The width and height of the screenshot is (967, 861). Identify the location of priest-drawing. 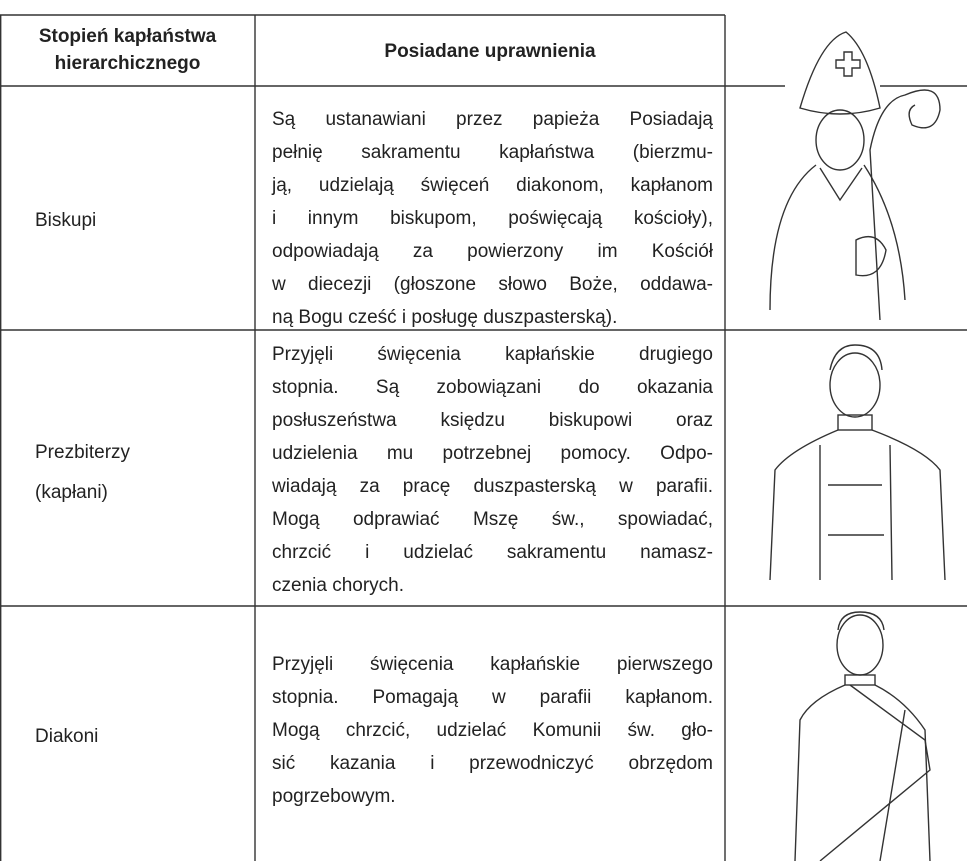
(857, 462).